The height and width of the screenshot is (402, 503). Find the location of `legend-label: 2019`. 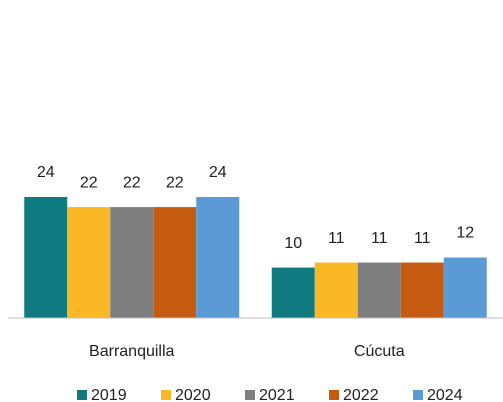

legend-label: 2019 is located at coordinates (109, 394).